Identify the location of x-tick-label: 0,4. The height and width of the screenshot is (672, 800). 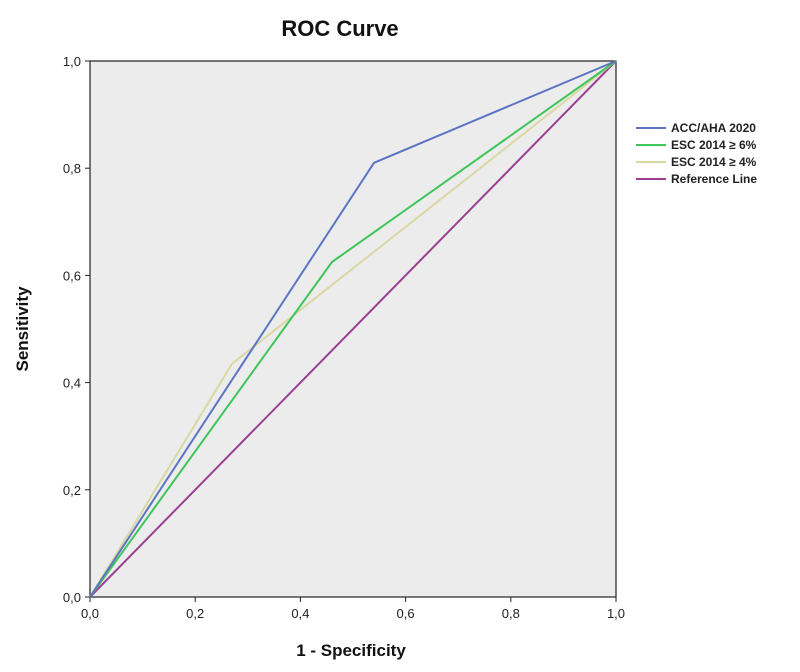
(300, 613).